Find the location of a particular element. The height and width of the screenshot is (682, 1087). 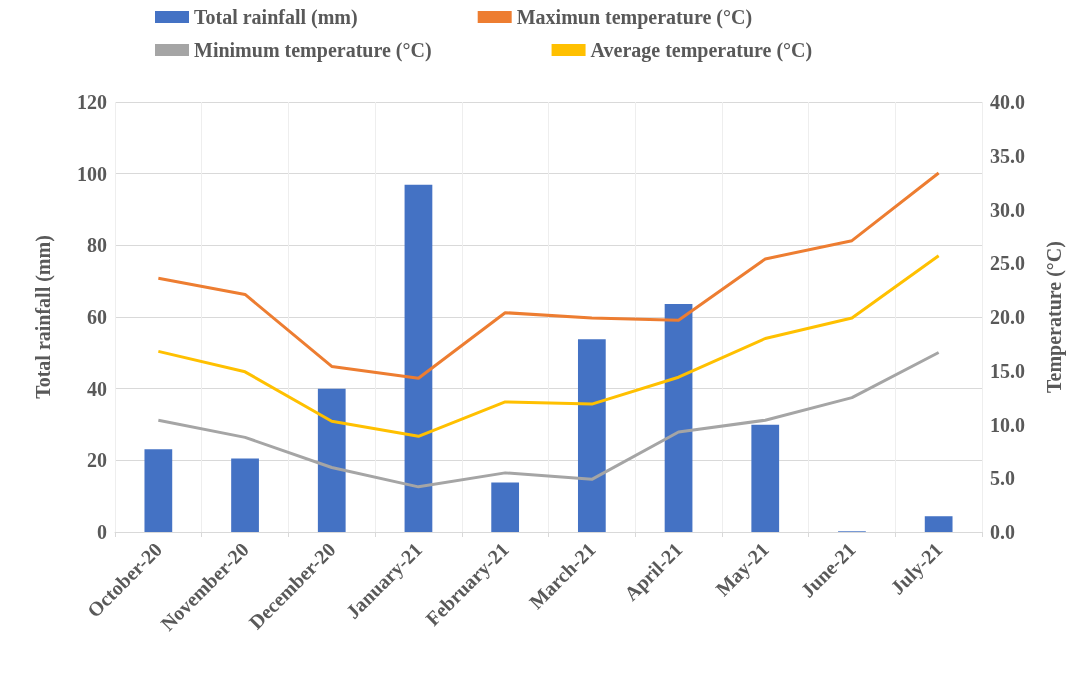

y-tick-label: 0 is located at coordinates (102, 532).